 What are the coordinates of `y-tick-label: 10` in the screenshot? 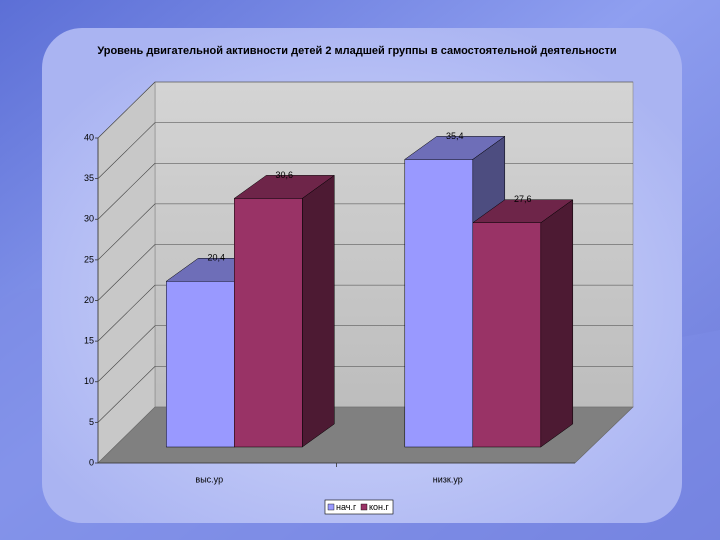 It's located at (89, 381).